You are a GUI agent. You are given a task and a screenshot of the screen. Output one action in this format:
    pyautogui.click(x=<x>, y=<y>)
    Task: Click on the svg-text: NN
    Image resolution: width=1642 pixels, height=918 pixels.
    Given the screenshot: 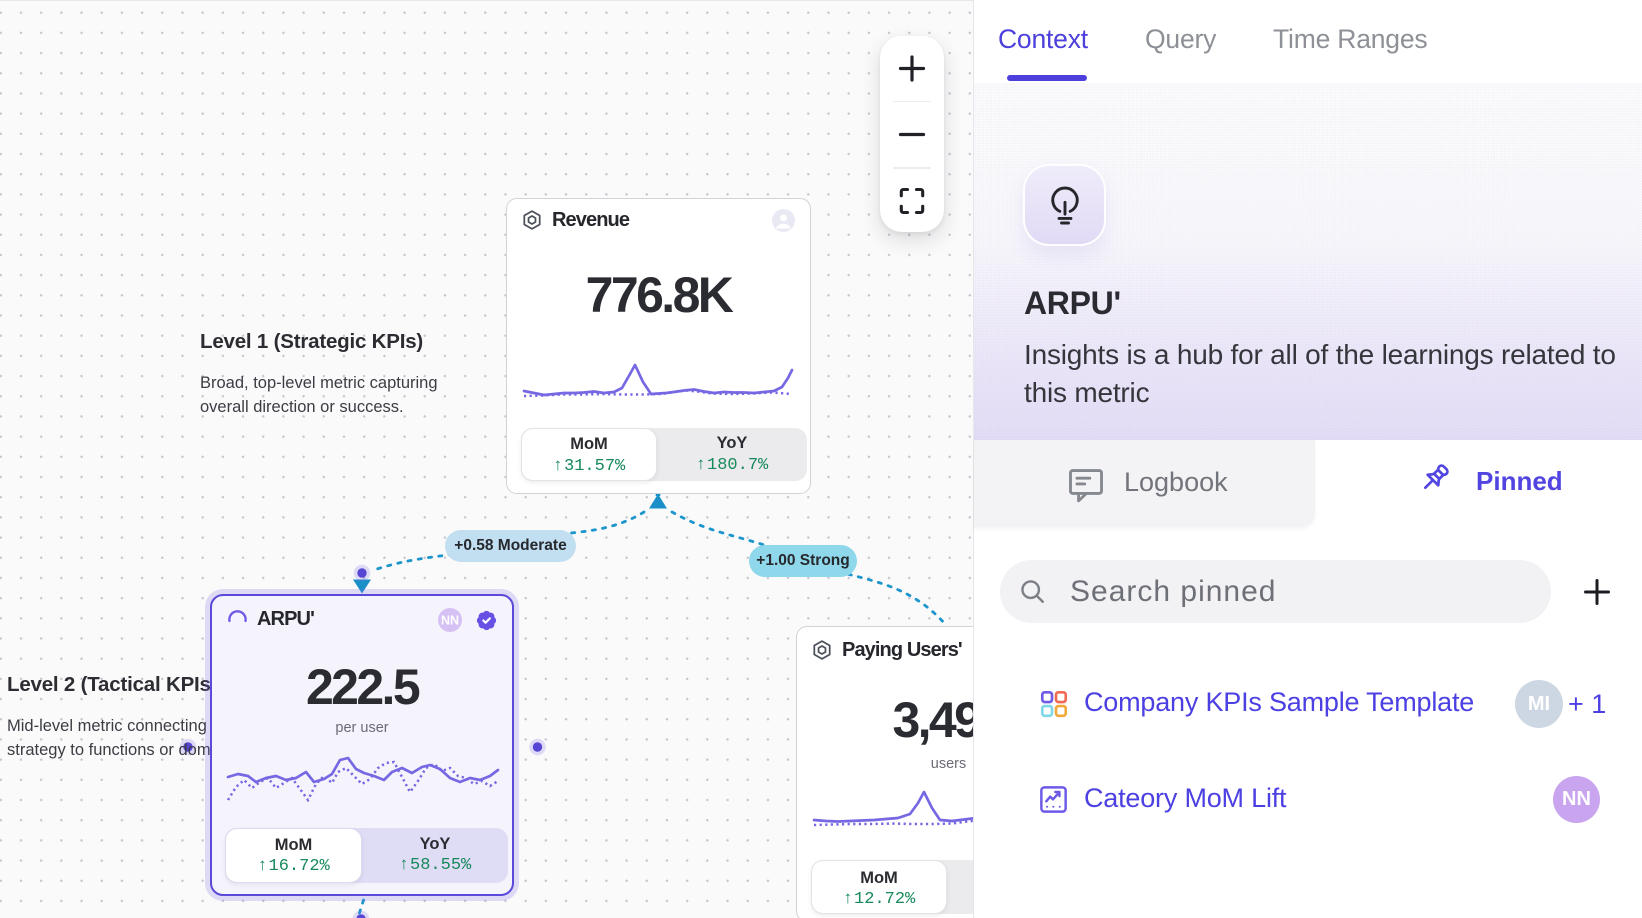 What is the action you would take?
    pyautogui.click(x=450, y=621)
    